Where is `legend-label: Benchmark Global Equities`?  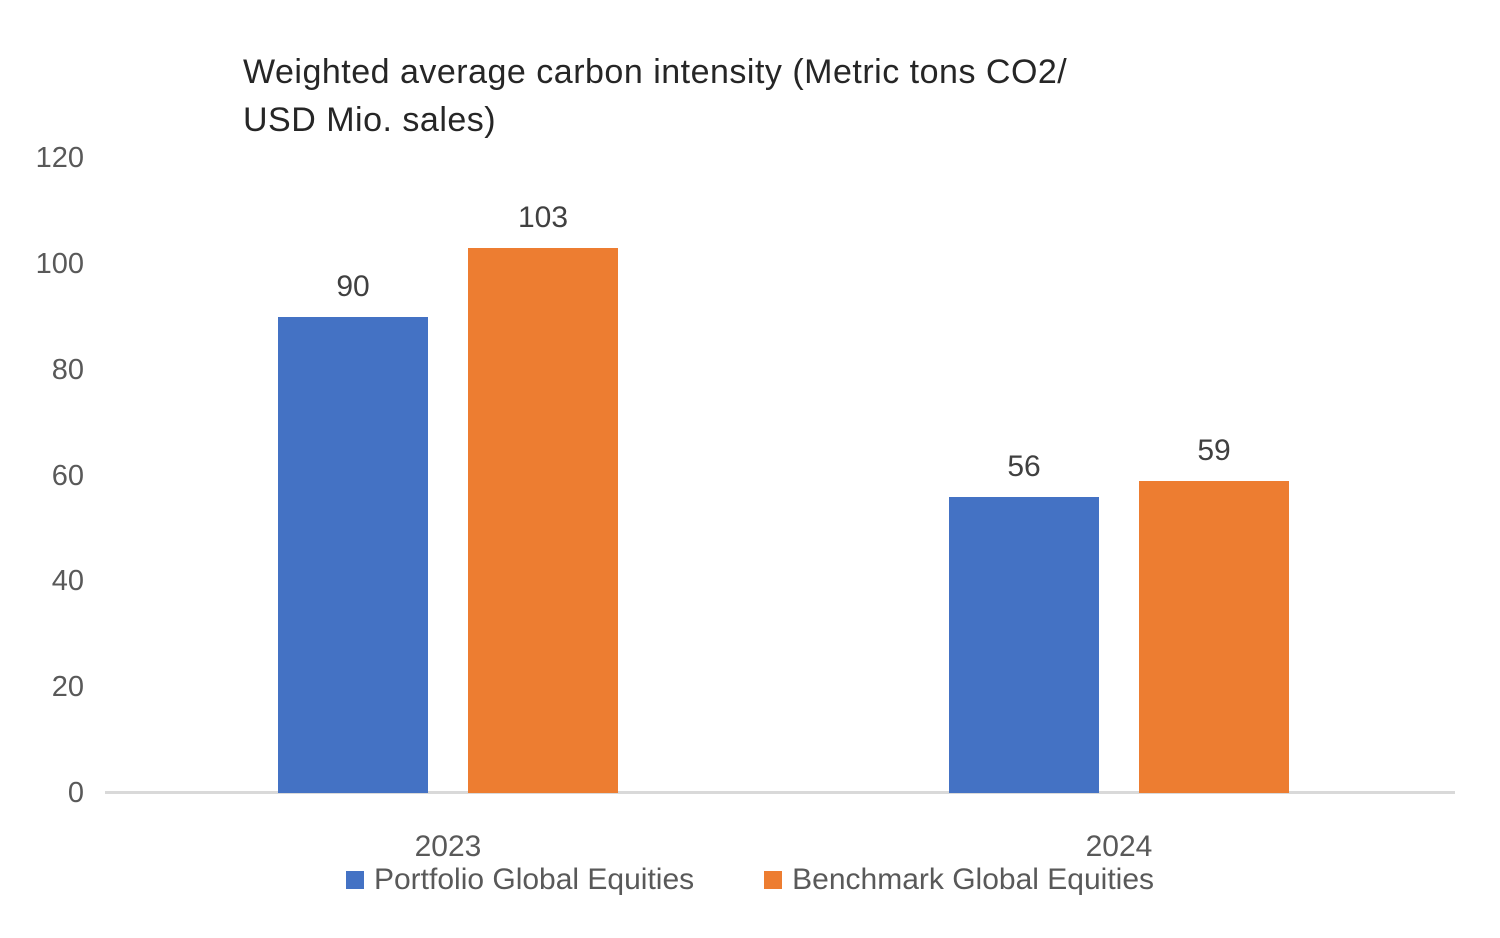 legend-label: Benchmark Global Equities is located at coordinates (973, 879).